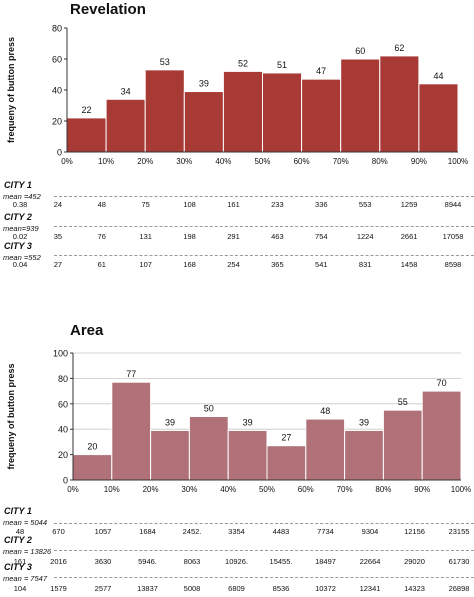 This screenshot has width=474, height=597. I want to click on percentile-value: 8598, so click(453, 264).